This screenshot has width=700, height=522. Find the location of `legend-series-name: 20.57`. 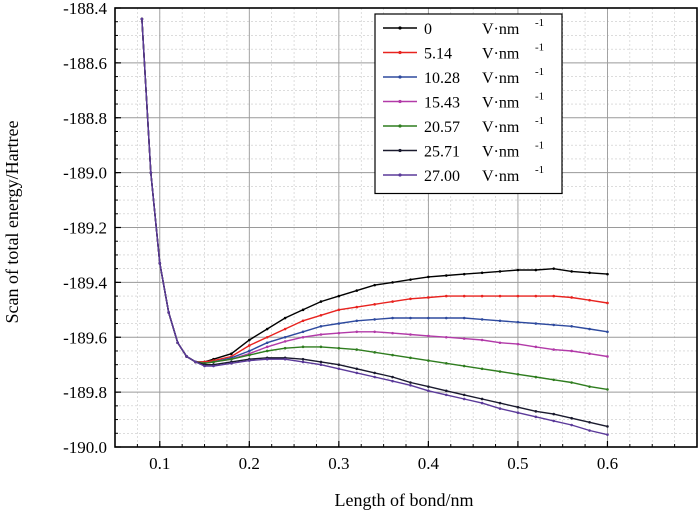

legend-series-name: 20.57 is located at coordinates (442, 127).